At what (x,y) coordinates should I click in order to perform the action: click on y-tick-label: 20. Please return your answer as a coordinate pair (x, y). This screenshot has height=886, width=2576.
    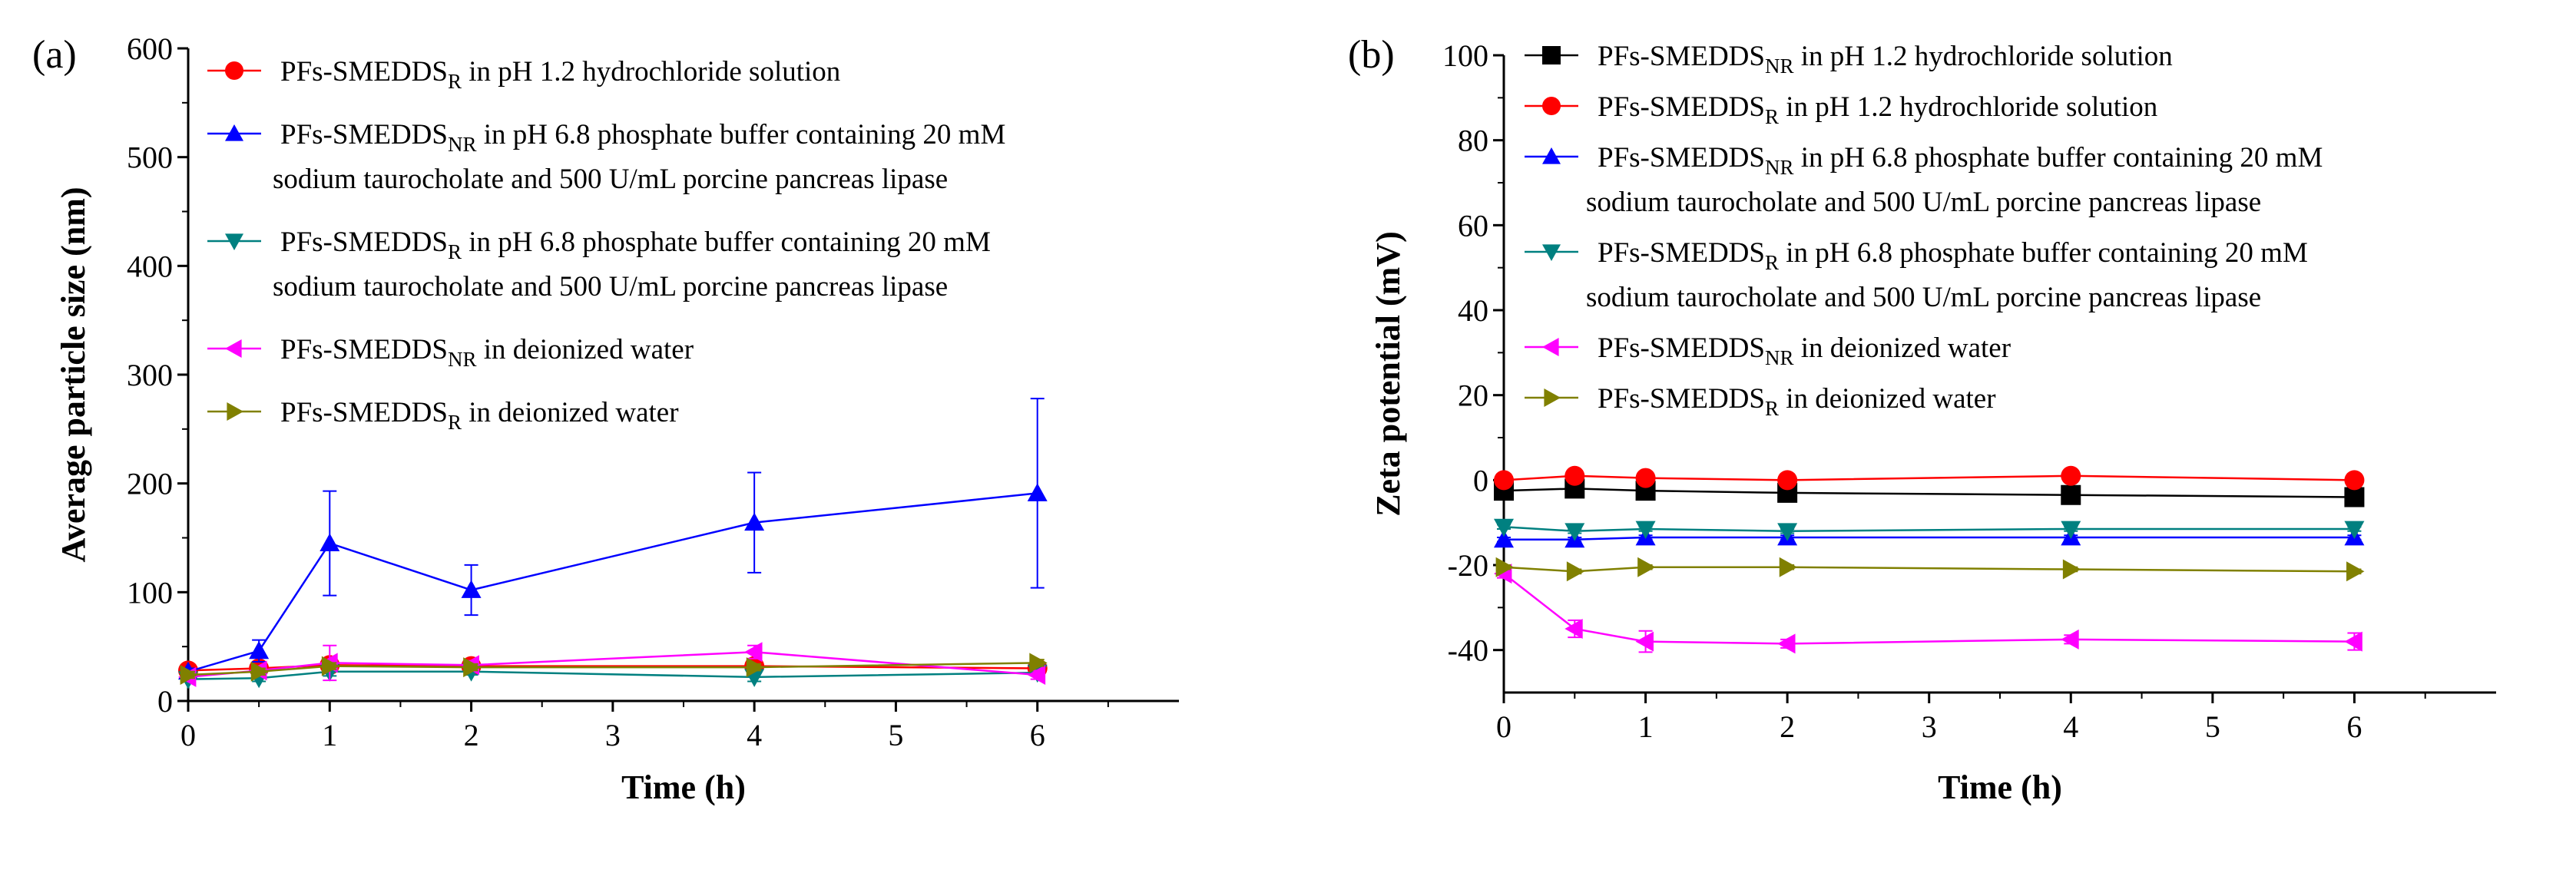
    Looking at the image, I should click on (1473, 396).